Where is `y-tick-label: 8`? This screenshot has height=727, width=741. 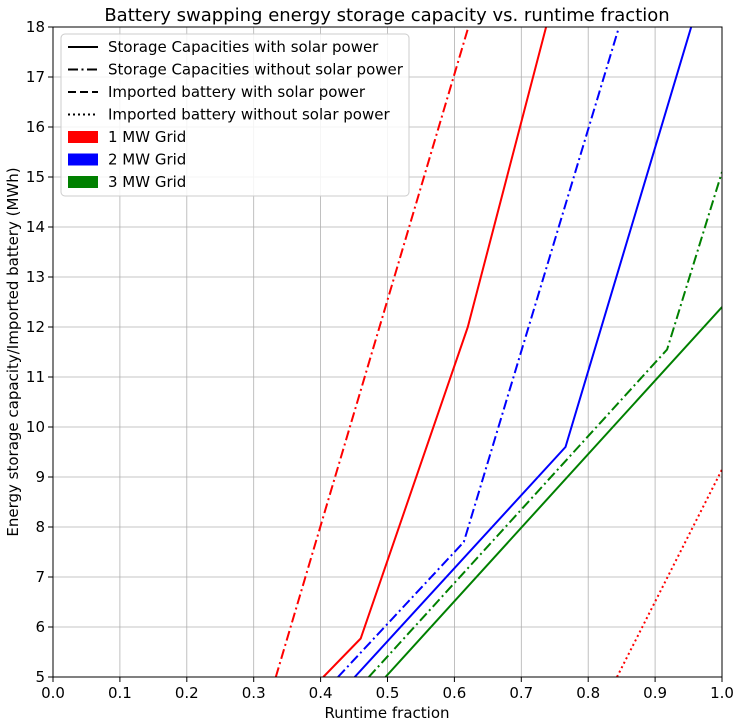 y-tick-label: 8 is located at coordinates (40, 527).